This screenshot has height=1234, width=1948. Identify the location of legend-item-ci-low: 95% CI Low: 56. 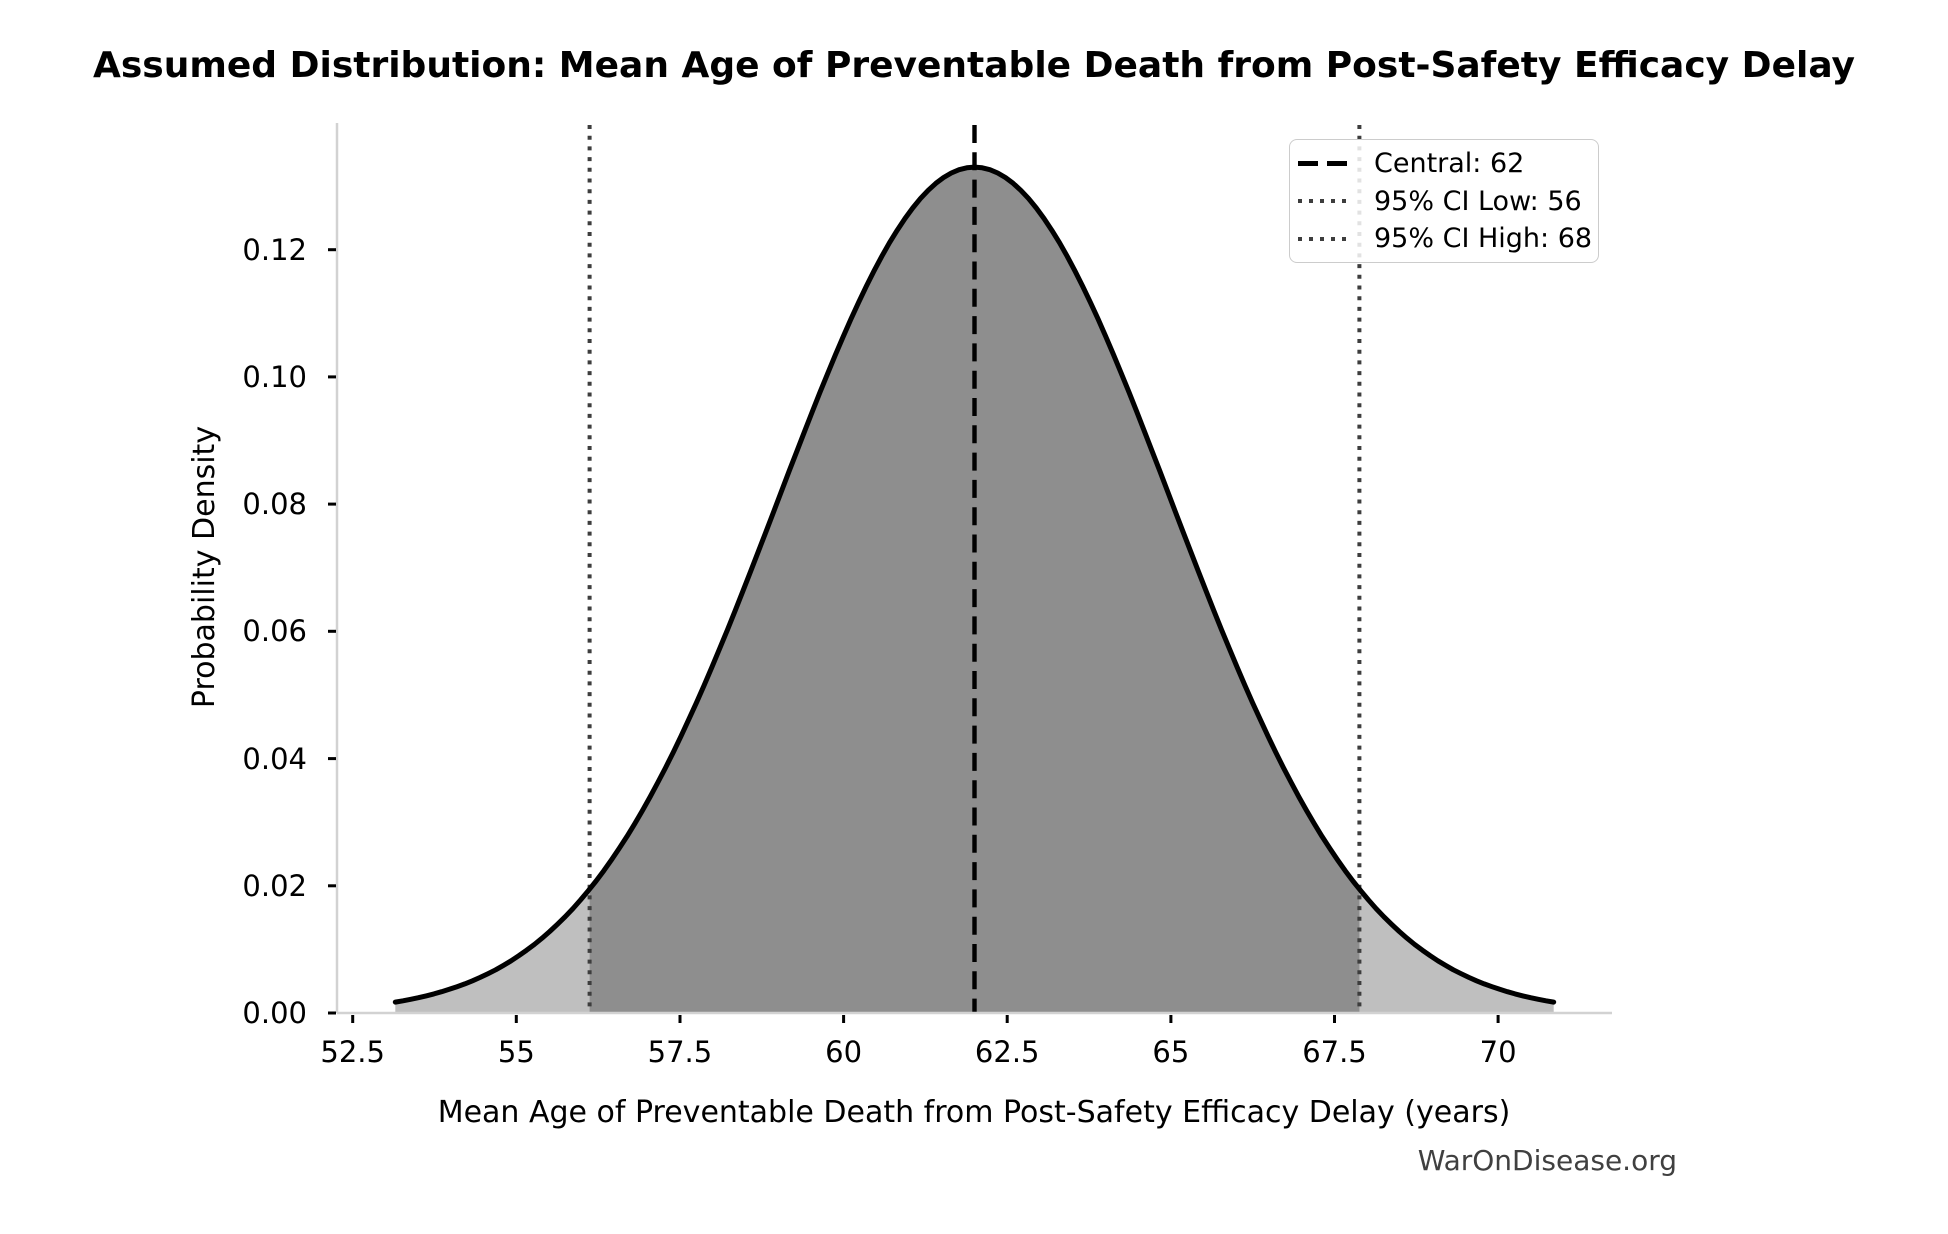
(1444, 201).